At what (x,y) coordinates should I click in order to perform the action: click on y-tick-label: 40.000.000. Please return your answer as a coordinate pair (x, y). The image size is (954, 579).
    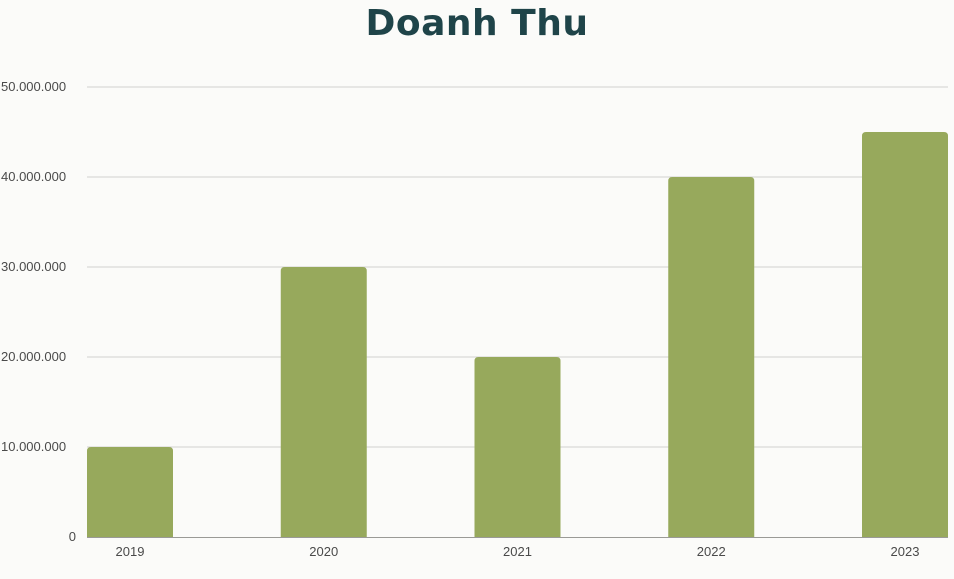
    Looking at the image, I should click on (33, 176).